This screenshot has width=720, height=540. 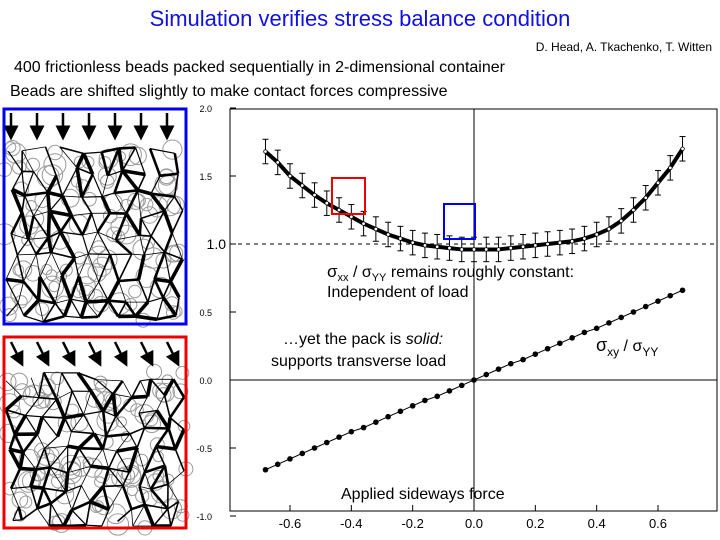 I want to click on y-tick-label: 1.0, so click(x=217, y=244).